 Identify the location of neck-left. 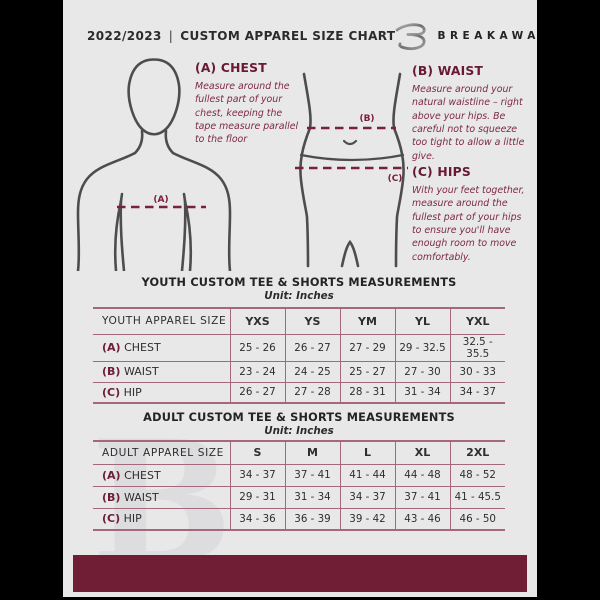
(138, 142).